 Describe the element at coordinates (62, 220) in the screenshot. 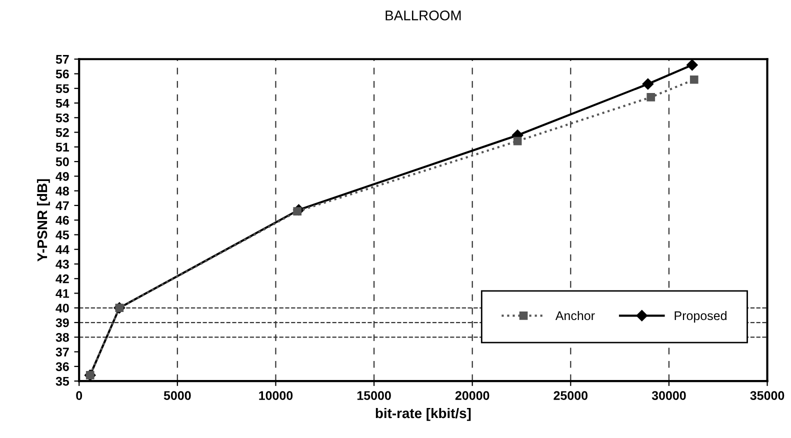

I see `y-tick-label: 46` at that location.